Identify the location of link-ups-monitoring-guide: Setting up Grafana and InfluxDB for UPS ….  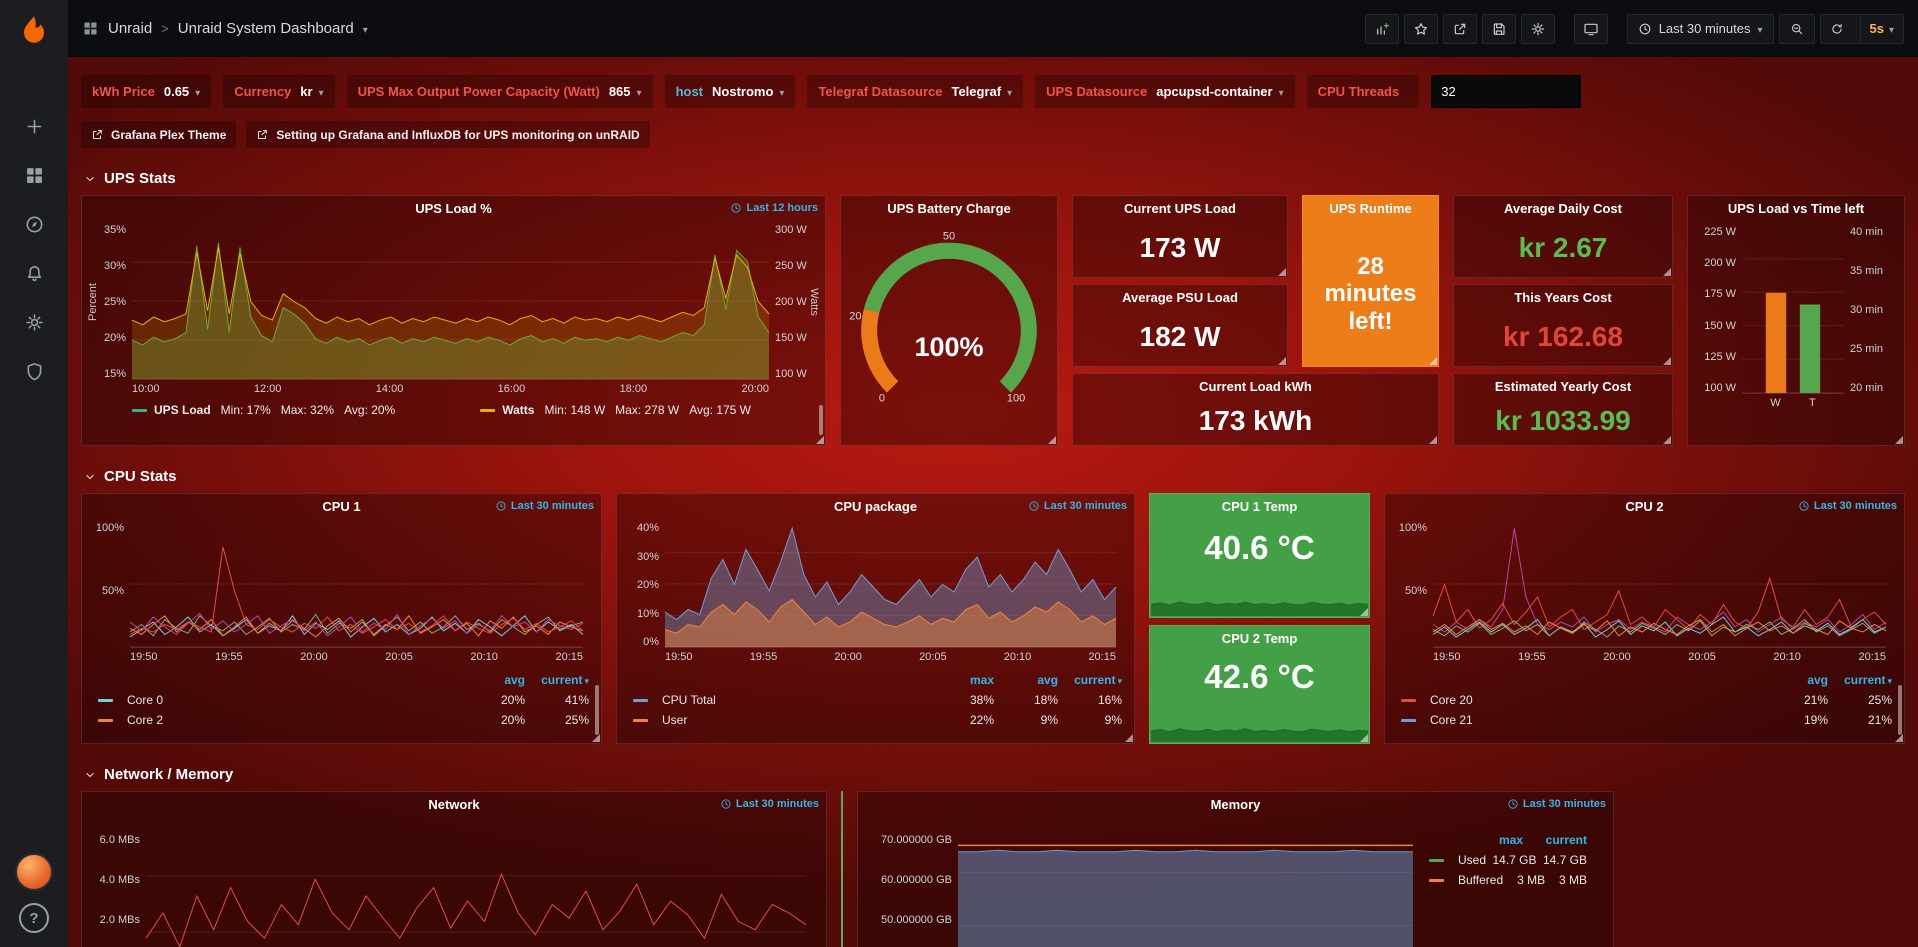
(448, 134).